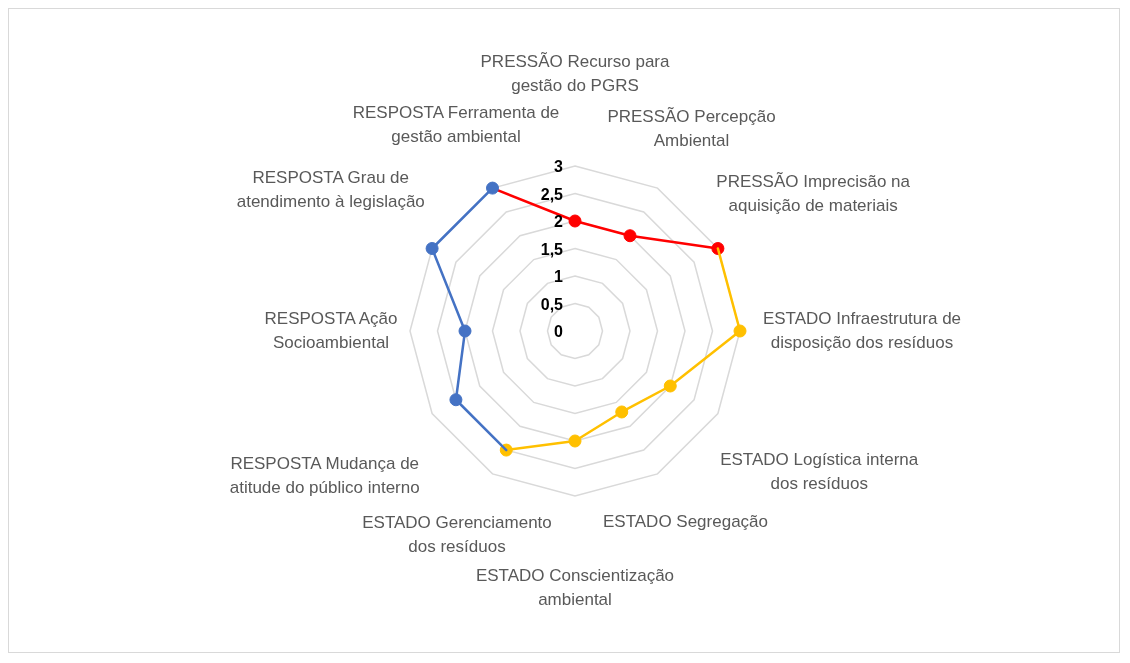 The image size is (1130, 663). I want to click on spoke-label: RESPOSTA Mudança de atitude do público interno, so click(324, 475).